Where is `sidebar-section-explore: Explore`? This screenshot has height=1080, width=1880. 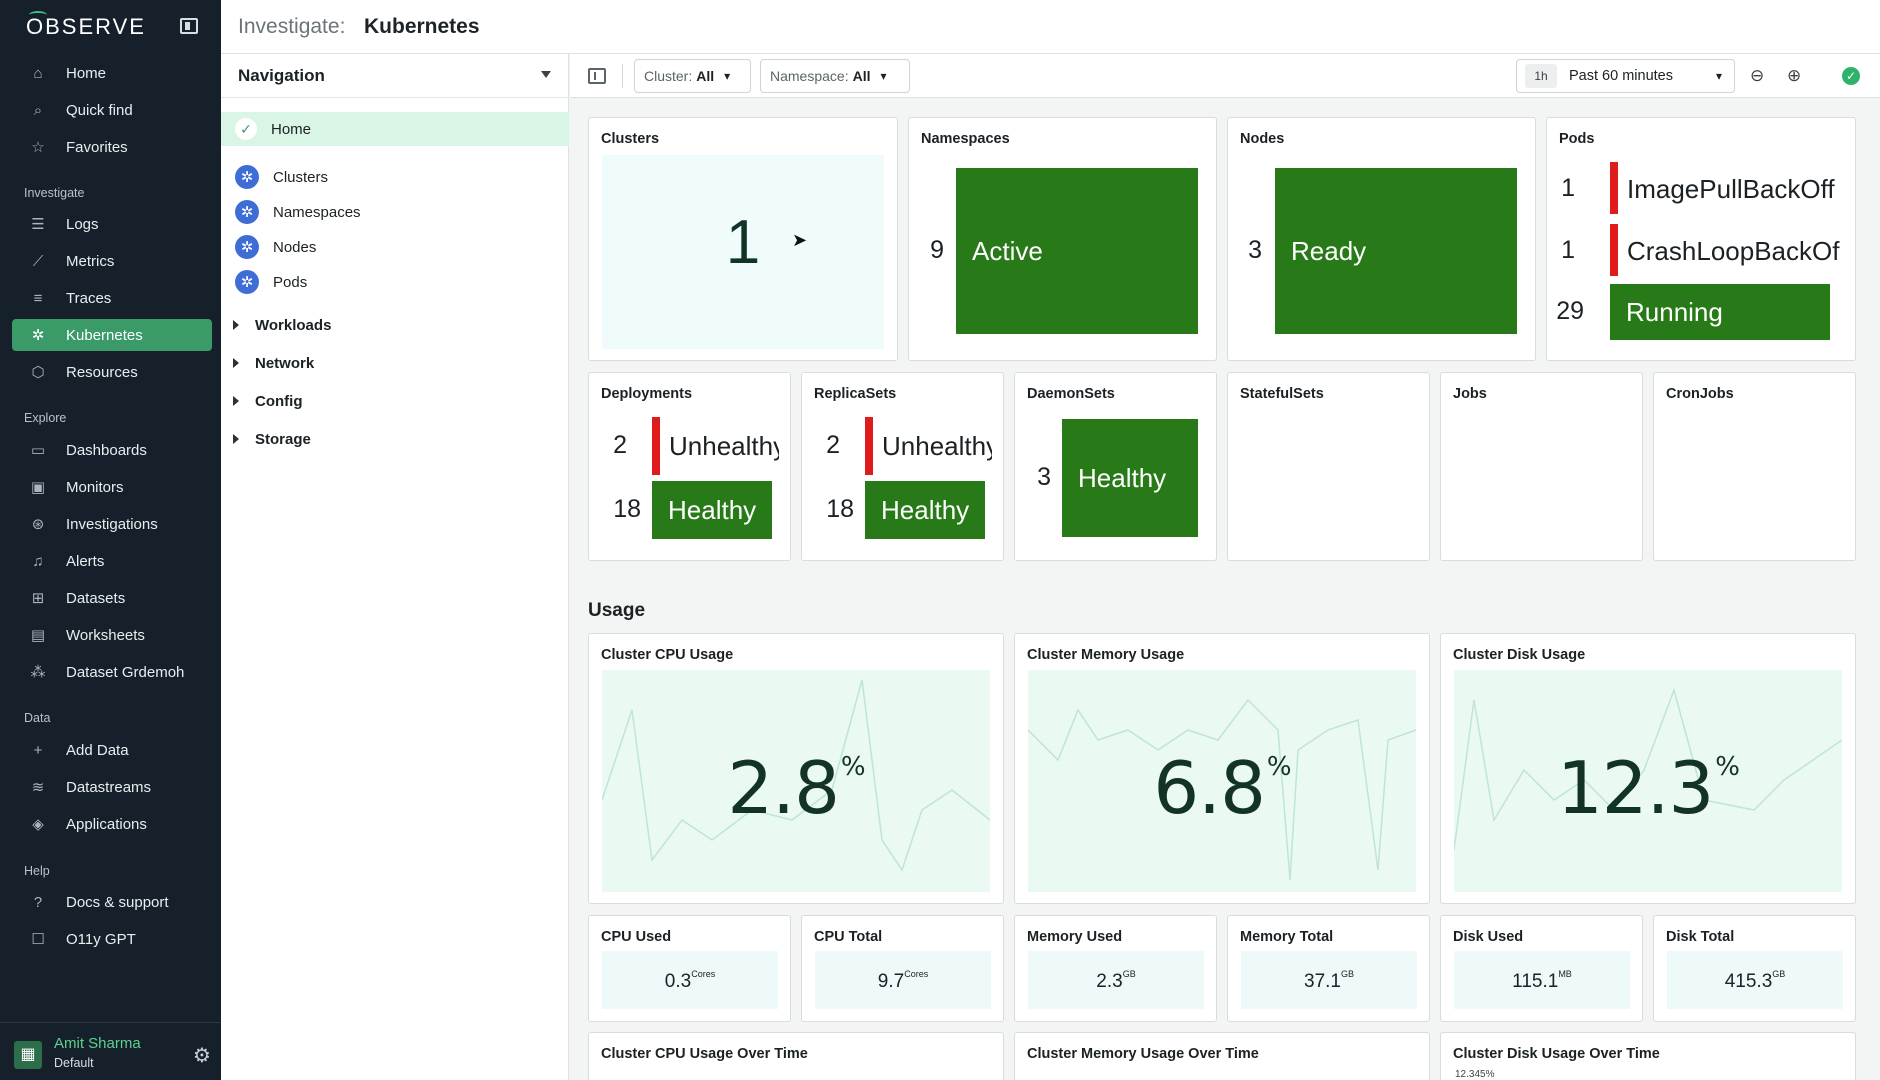 sidebar-section-explore: Explore is located at coordinates (45, 418).